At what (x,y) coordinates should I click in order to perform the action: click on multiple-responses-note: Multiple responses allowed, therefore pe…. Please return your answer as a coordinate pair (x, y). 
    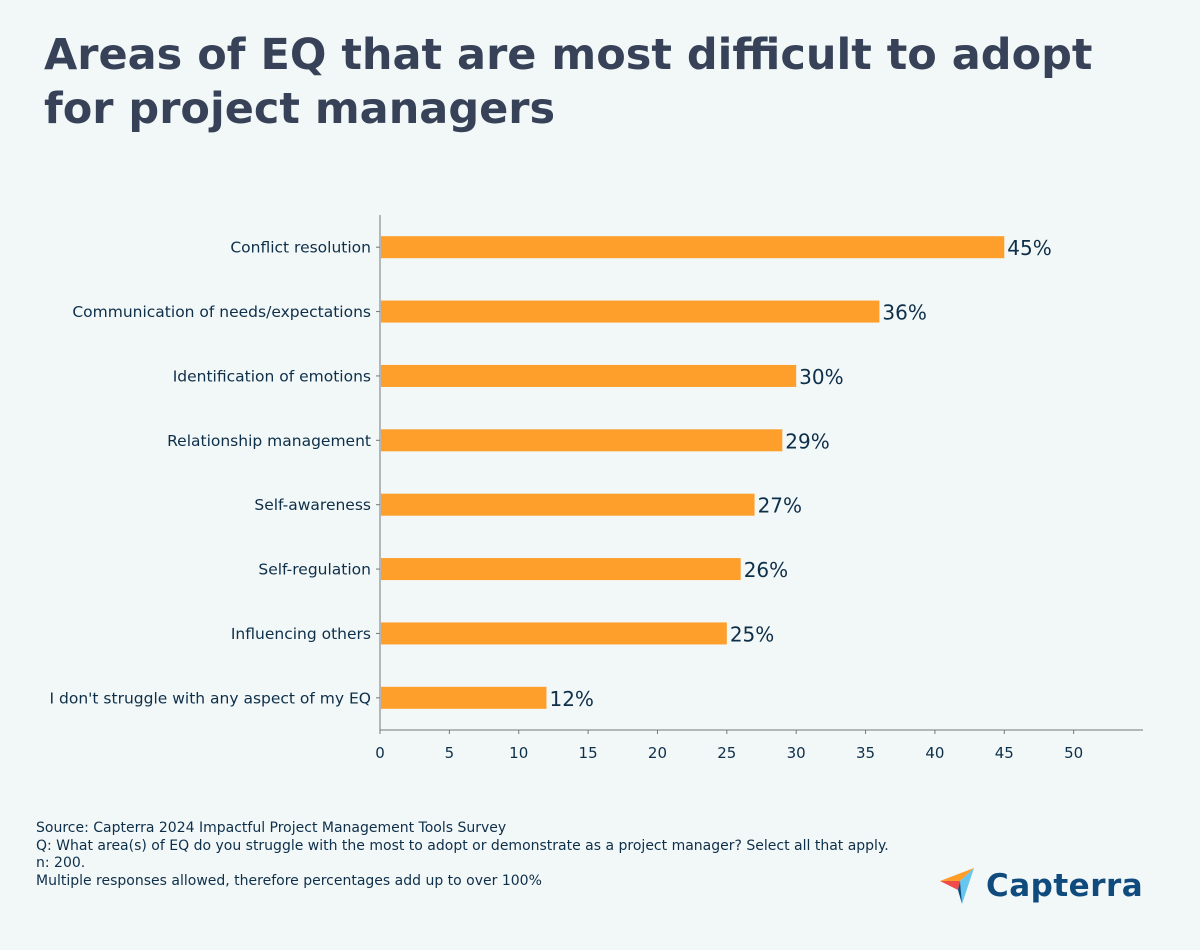
    Looking at the image, I should click on (289, 880).